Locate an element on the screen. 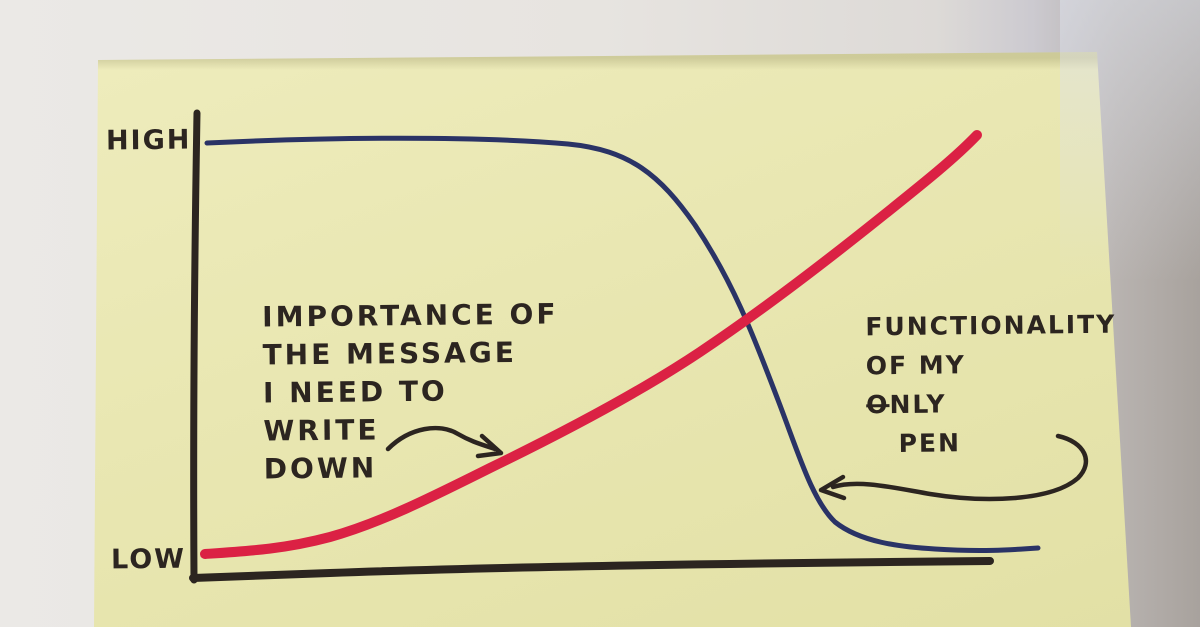 This screenshot has height=627, width=1200. importance-line-2: THE MESSAGE is located at coordinates (390, 353).